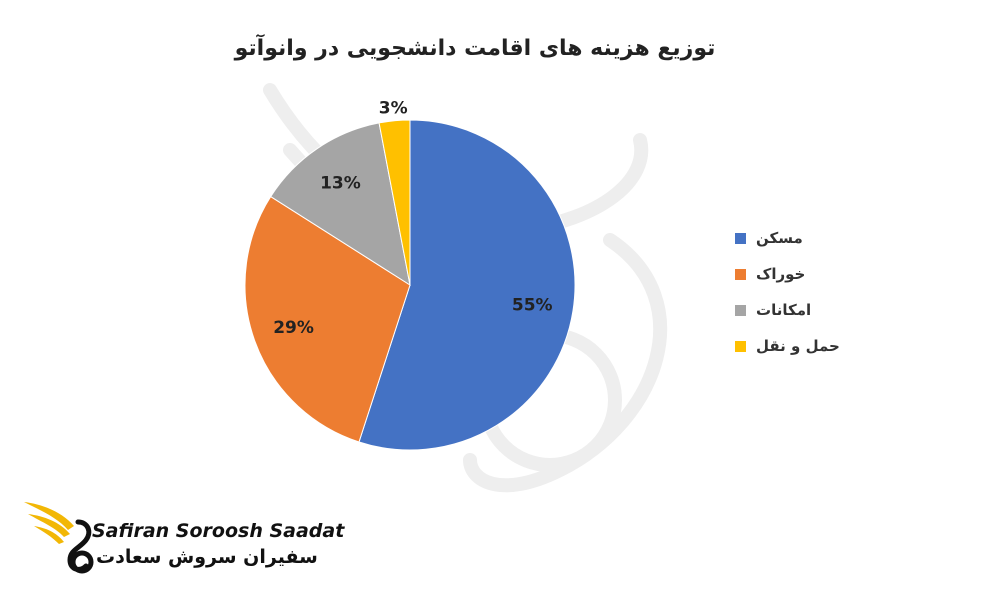 Image resolution: width=1000 pixels, height=600 pixels. I want to click on legend-item-transport: حمل و نقل, so click(805, 346).